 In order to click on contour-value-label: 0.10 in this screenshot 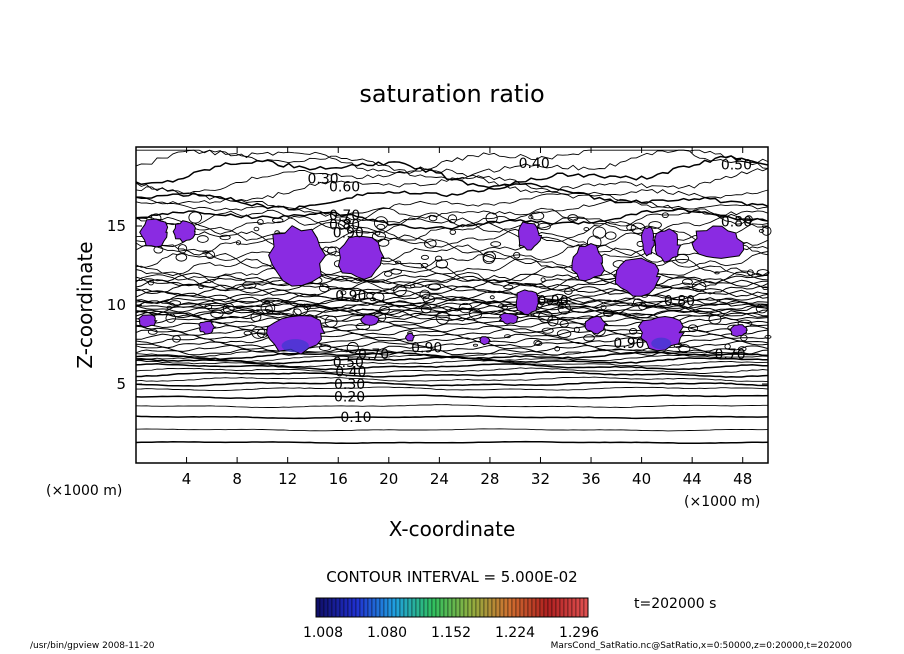, I will do `click(355, 418)`.